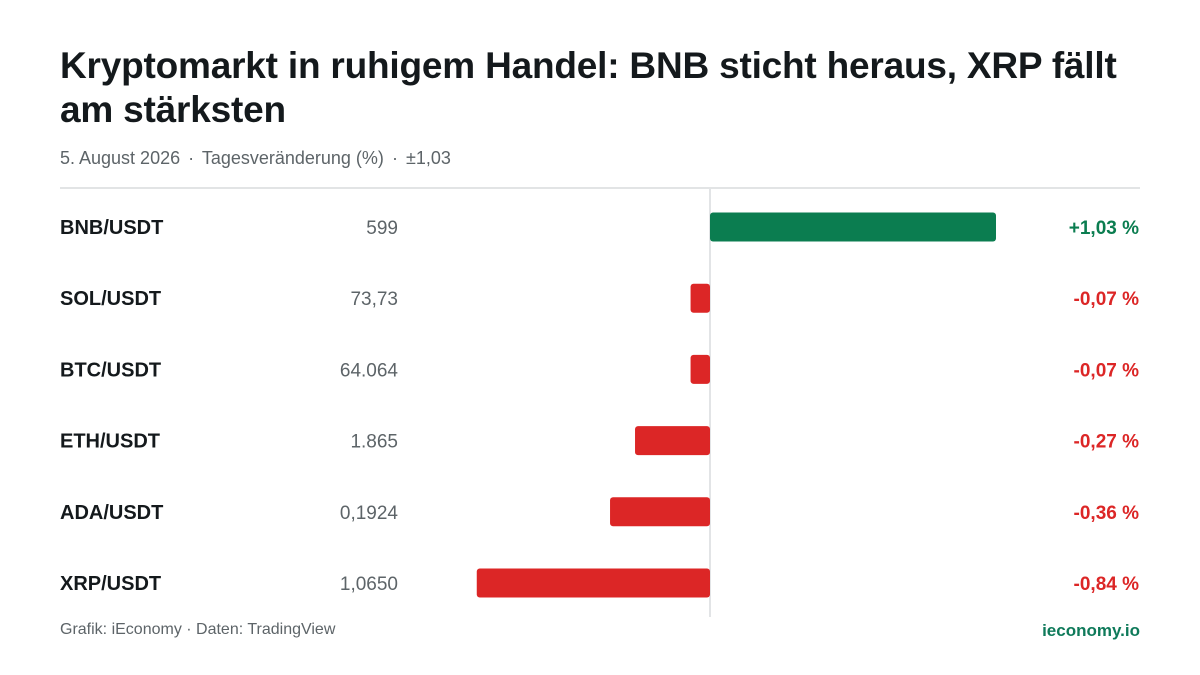 The image size is (1200, 675). What do you see at coordinates (374, 299) in the screenshot?
I see `price-label: 73,73` at bounding box center [374, 299].